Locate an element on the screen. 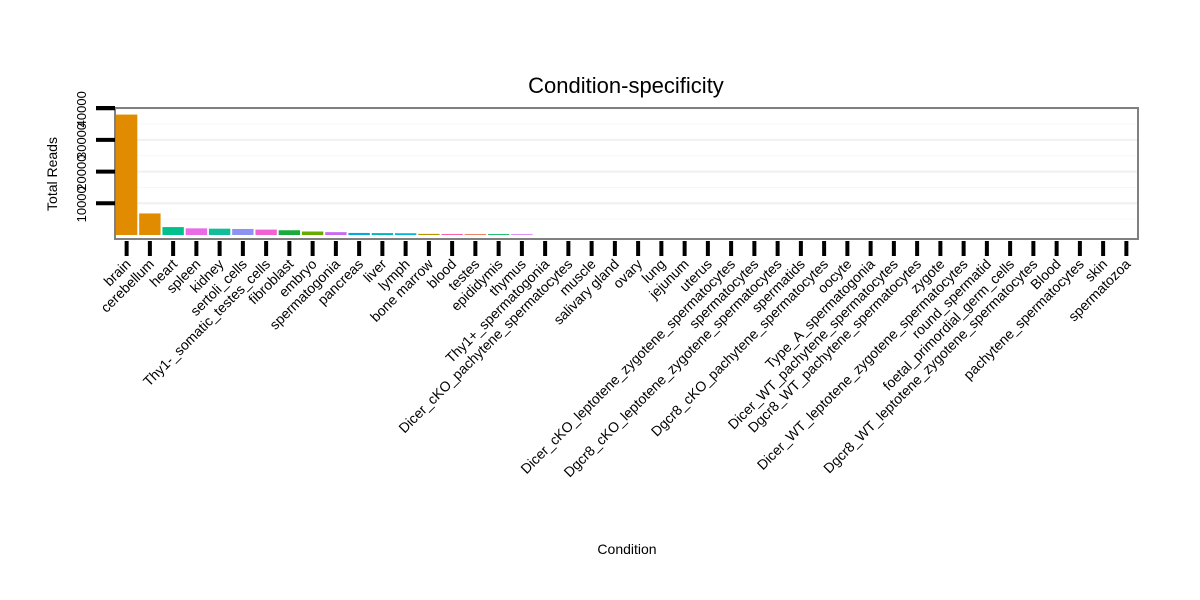 This screenshot has width=1200, height=600. bar-kidney is located at coordinates (219, 231).